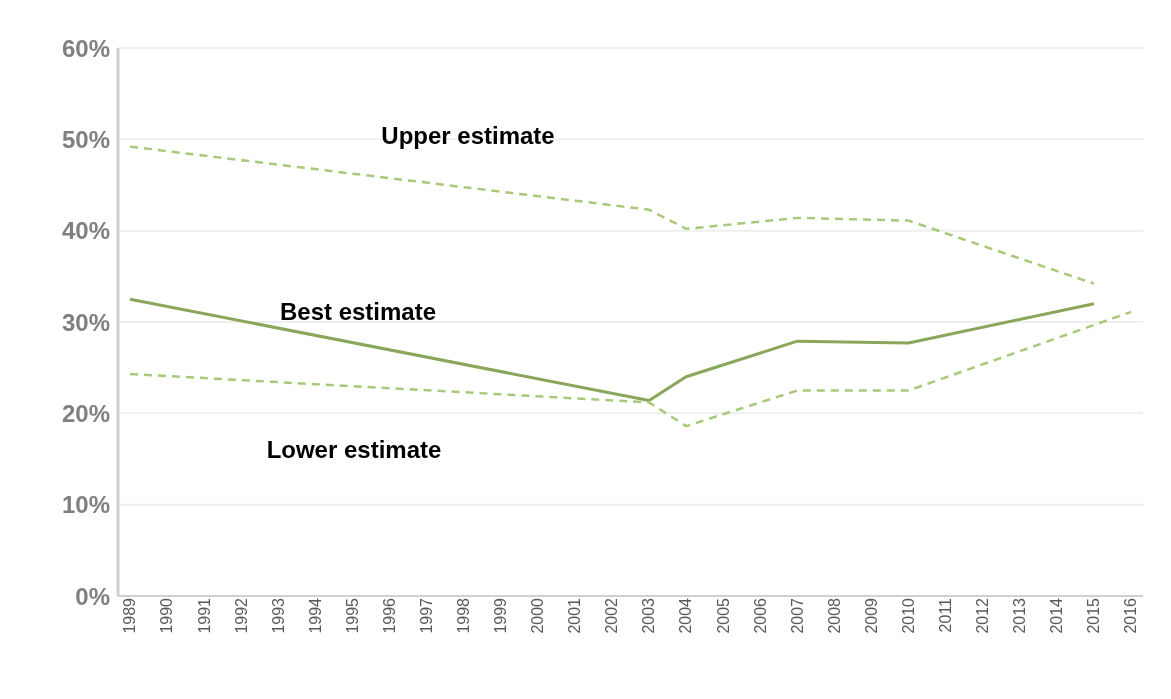  Describe the element at coordinates (358, 312) in the screenshot. I see `series-label: Best estimate` at that location.